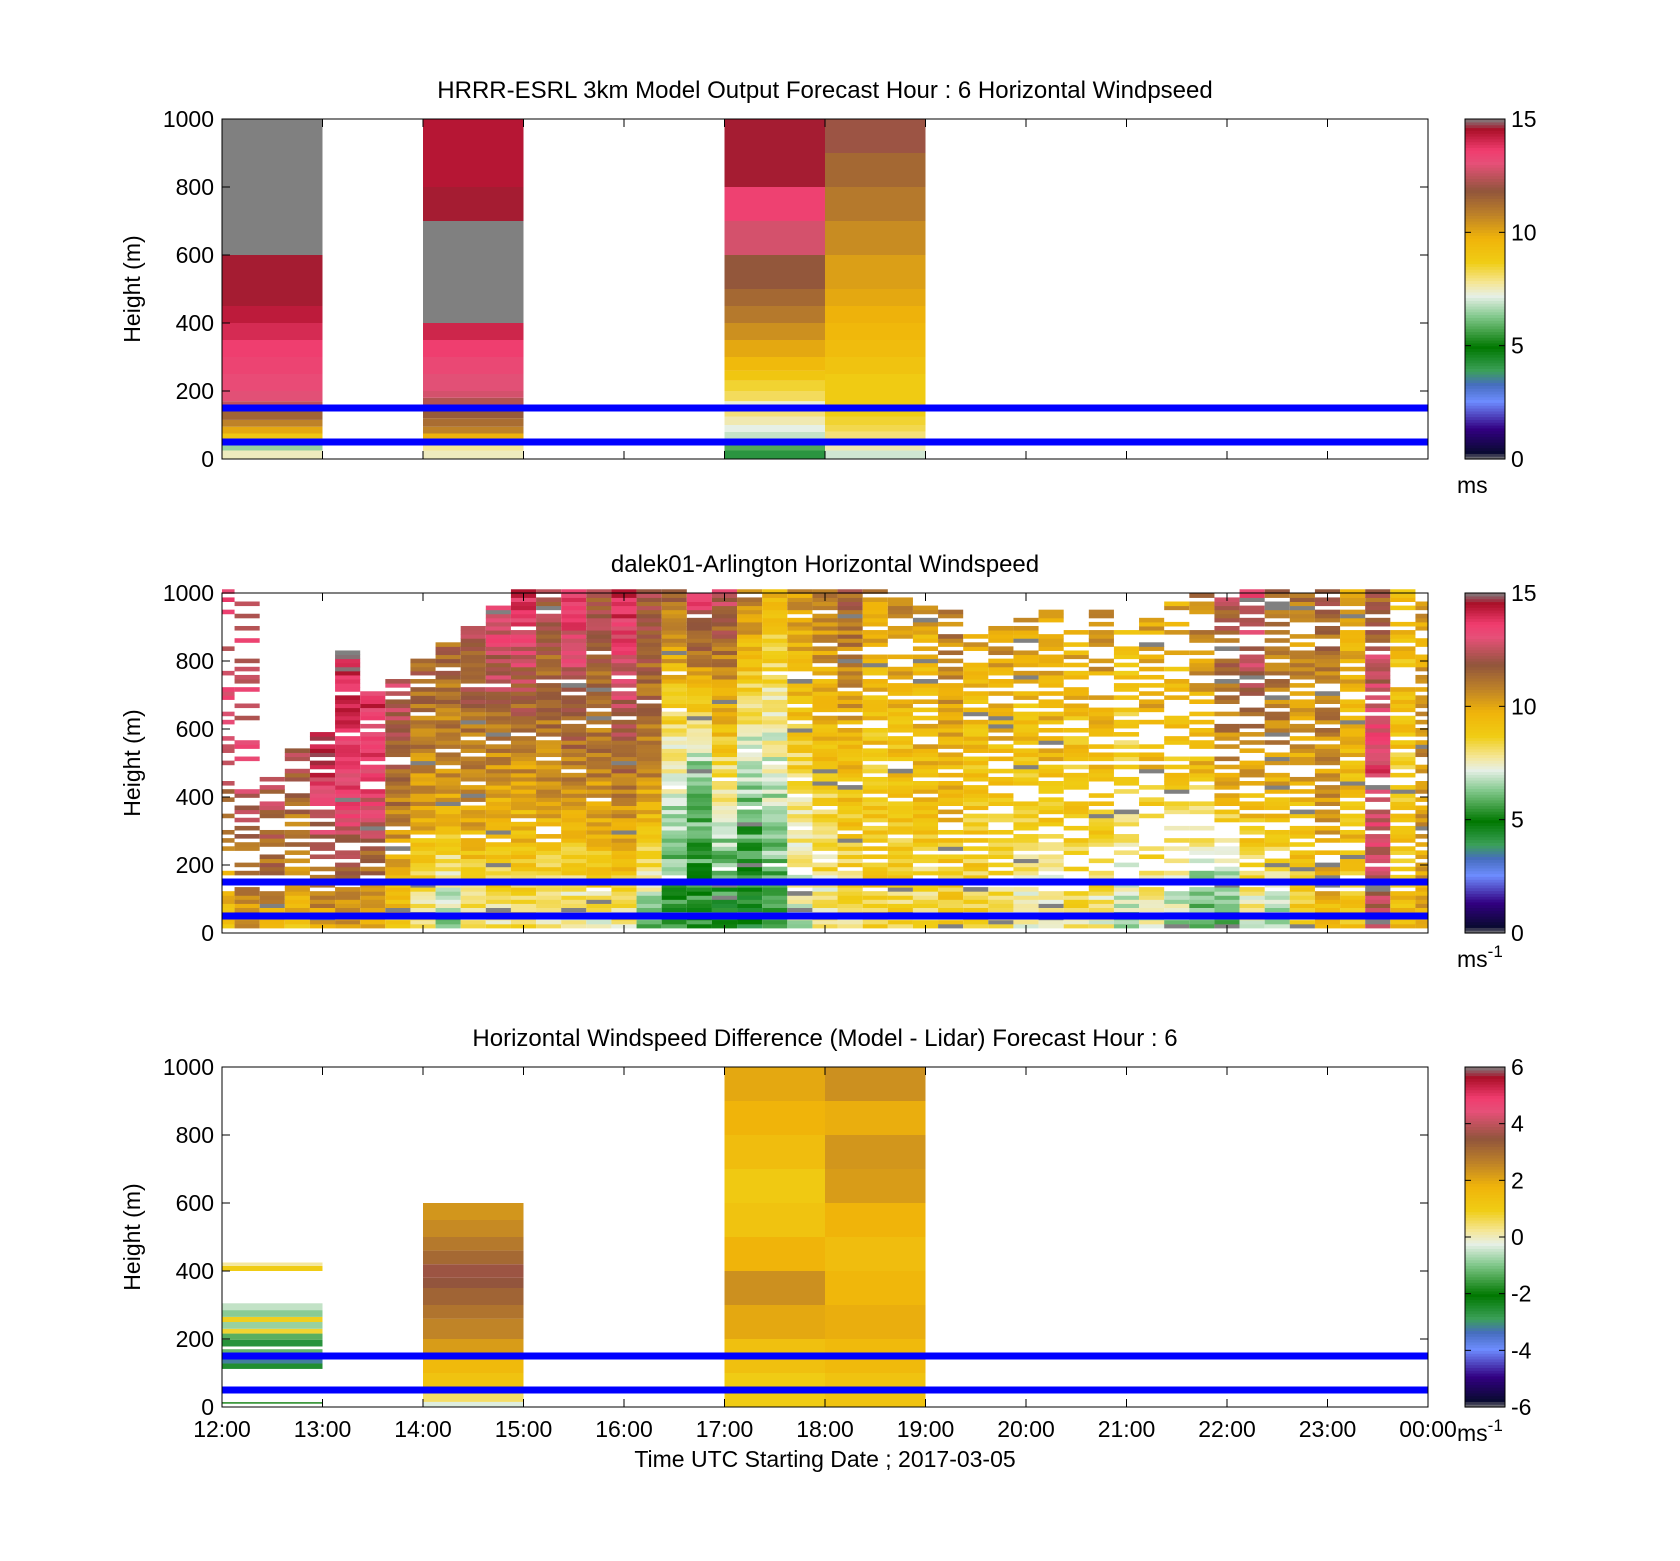 This screenshot has width=1680, height=1561. What do you see at coordinates (1521, 1407) in the screenshot?
I see `colorbar-tick-label: -6` at bounding box center [1521, 1407].